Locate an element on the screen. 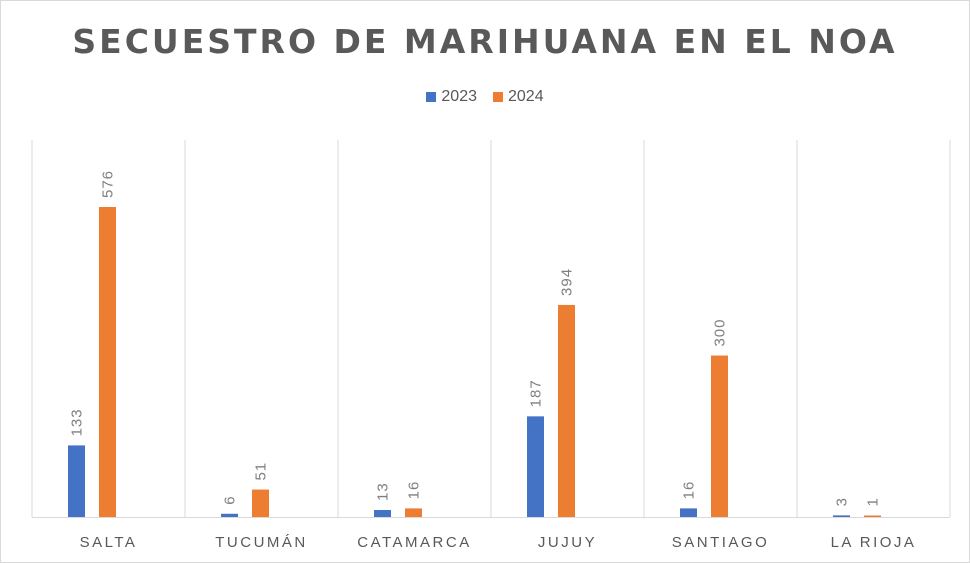 This screenshot has width=970, height=563. legend: 2023 2024 is located at coordinates (485, 97).